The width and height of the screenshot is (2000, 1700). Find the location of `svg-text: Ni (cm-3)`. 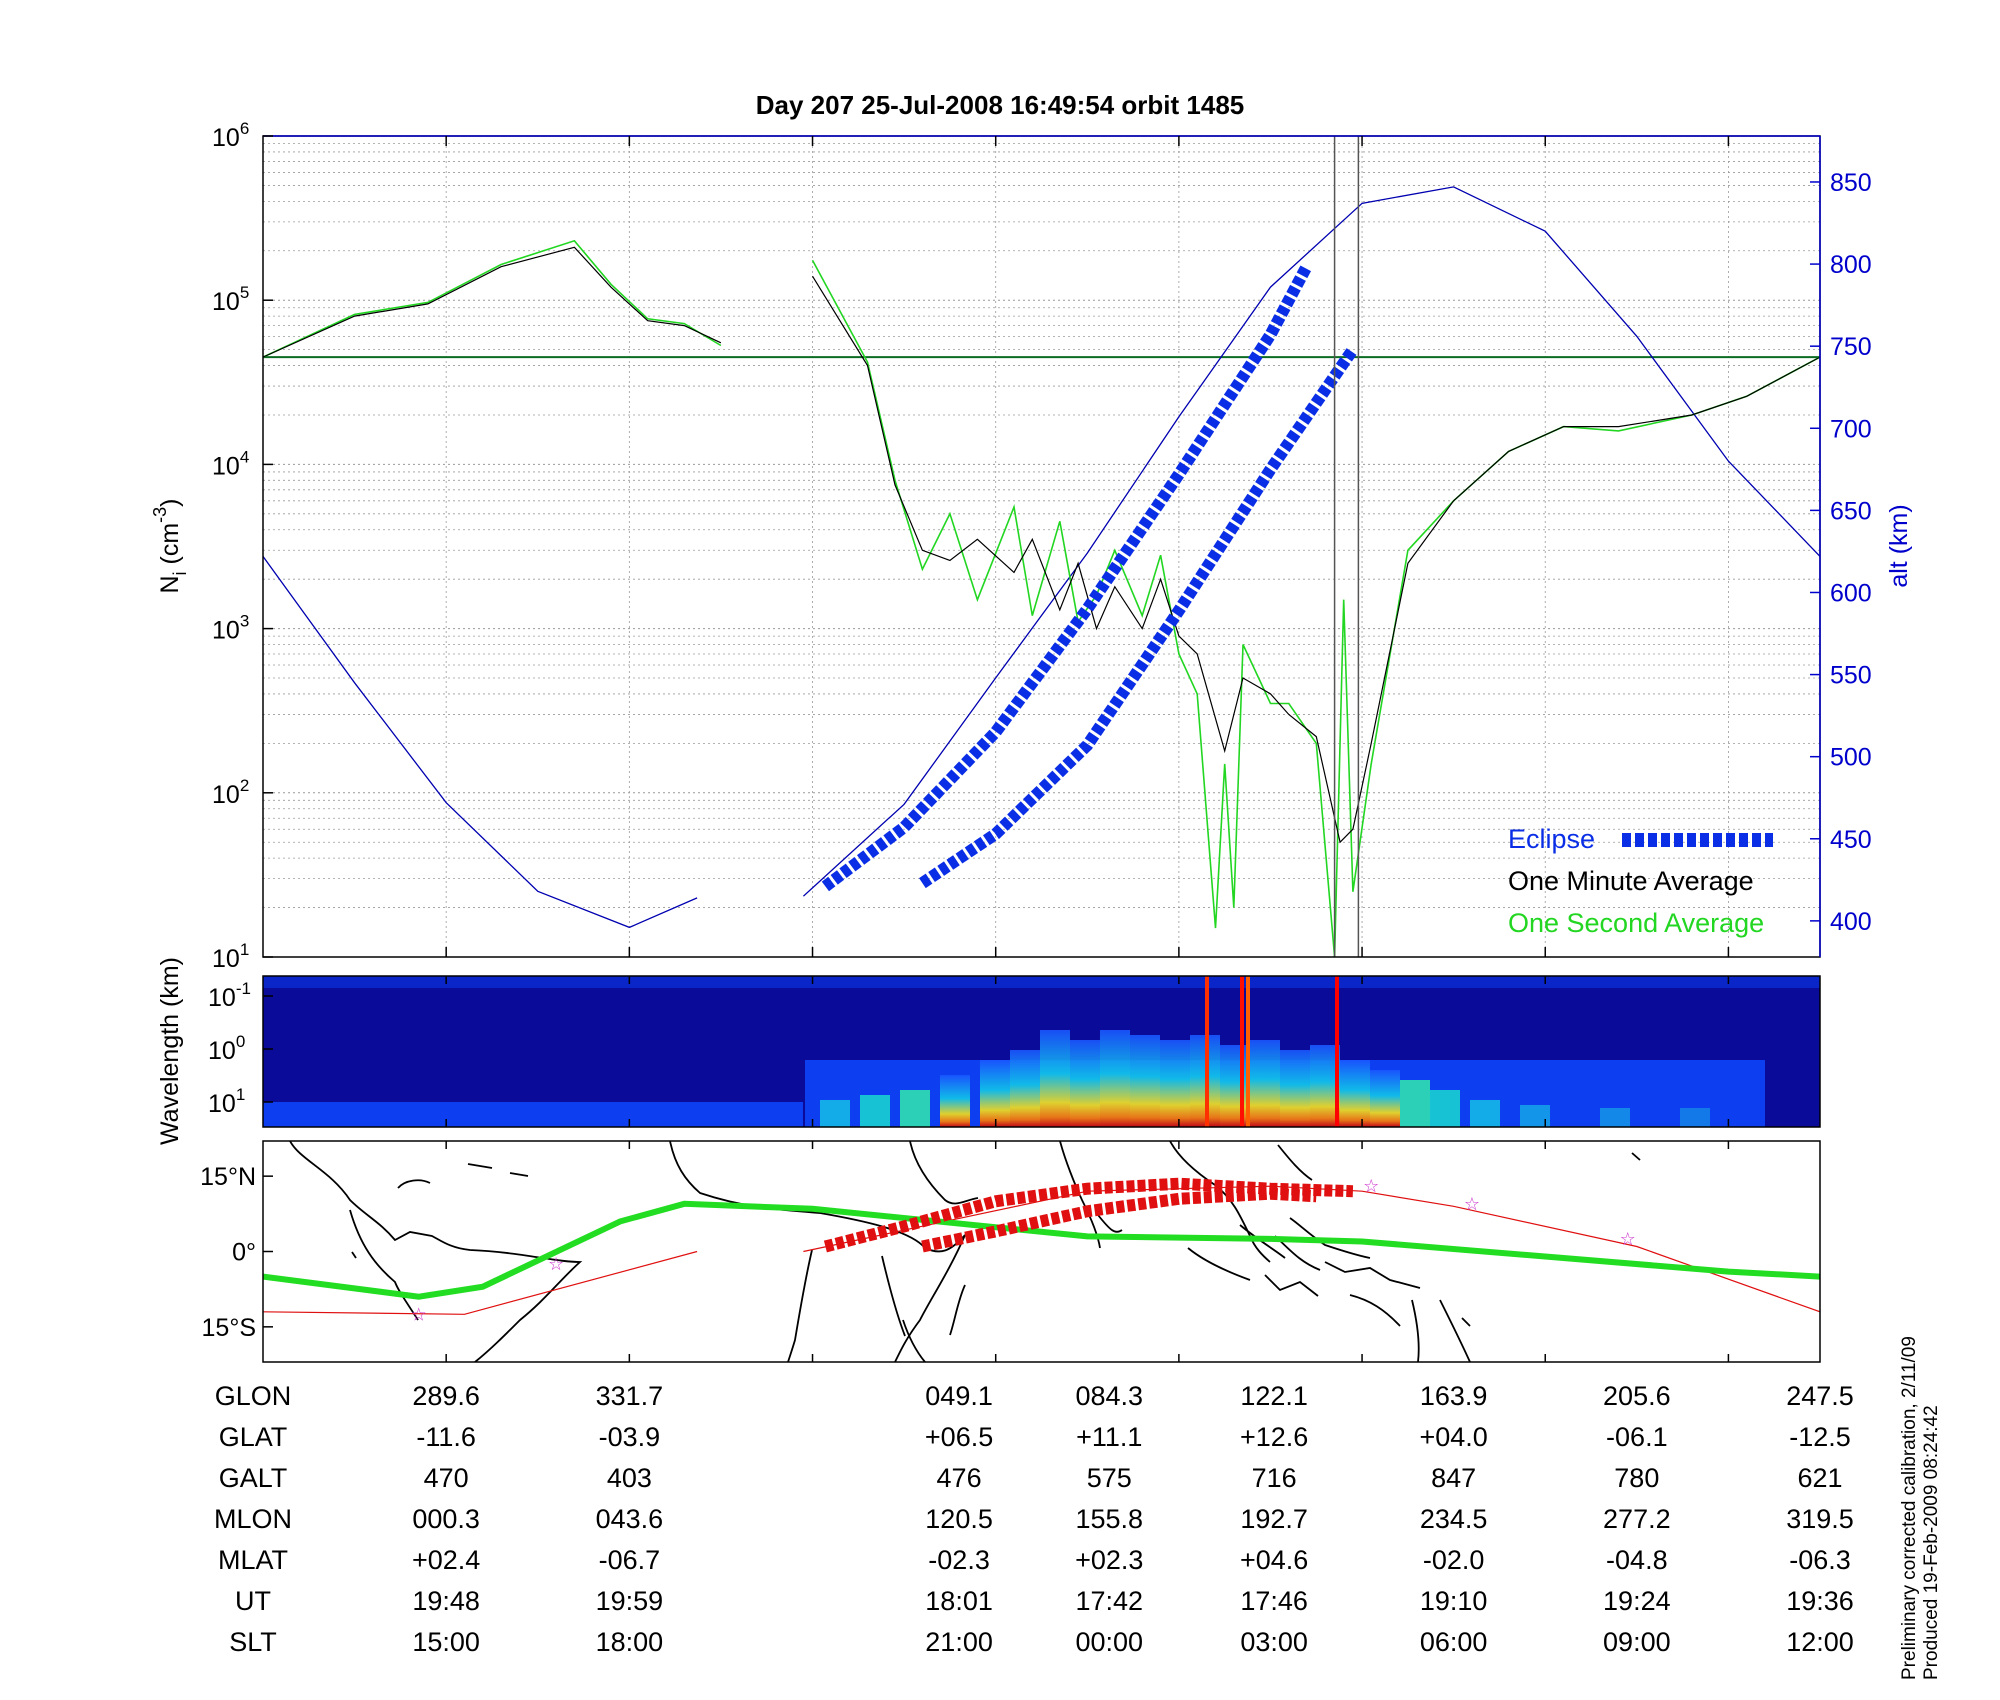

svg-text: Ni (cm-3) is located at coordinates (170, 545).